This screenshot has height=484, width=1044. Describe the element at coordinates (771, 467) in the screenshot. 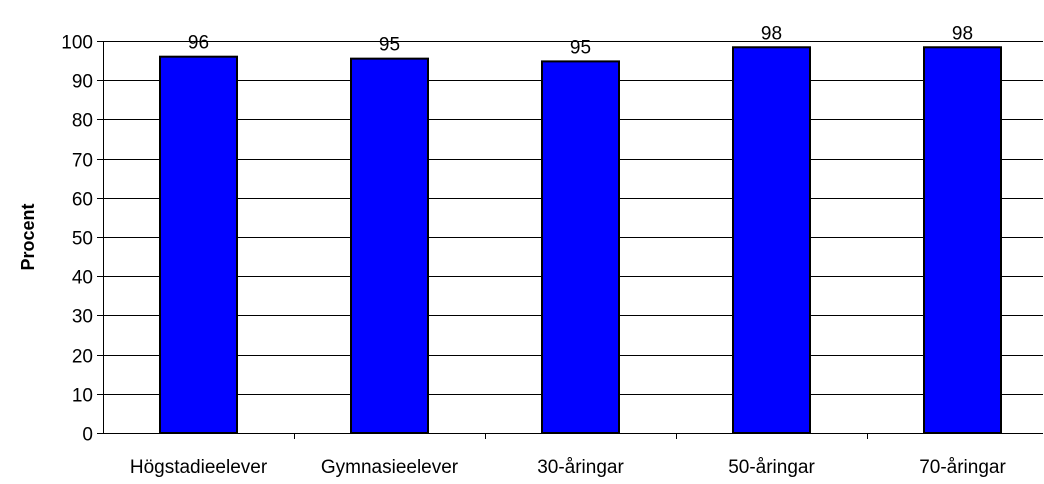

I see `x-category-label: 50-åringar` at that location.